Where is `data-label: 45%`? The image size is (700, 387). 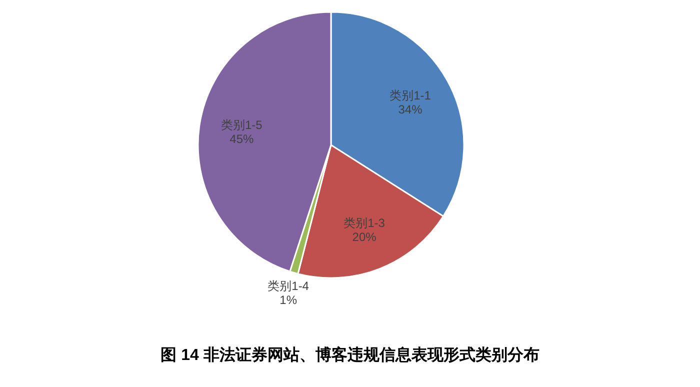
data-label: 45% is located at coordinates (242, 139).